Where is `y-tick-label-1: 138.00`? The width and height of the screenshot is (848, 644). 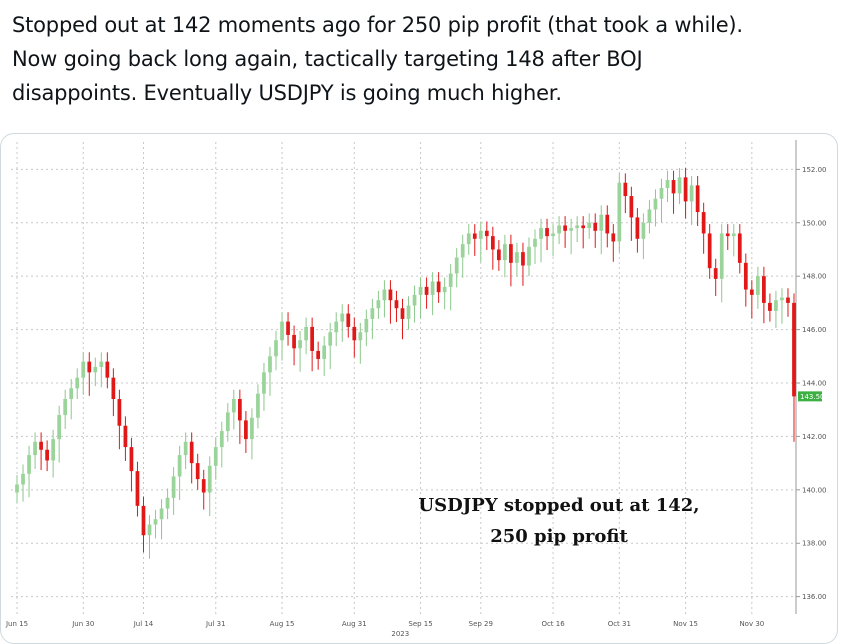 y-tick-label-1: 138.00 is located at coordinates (814, 544).